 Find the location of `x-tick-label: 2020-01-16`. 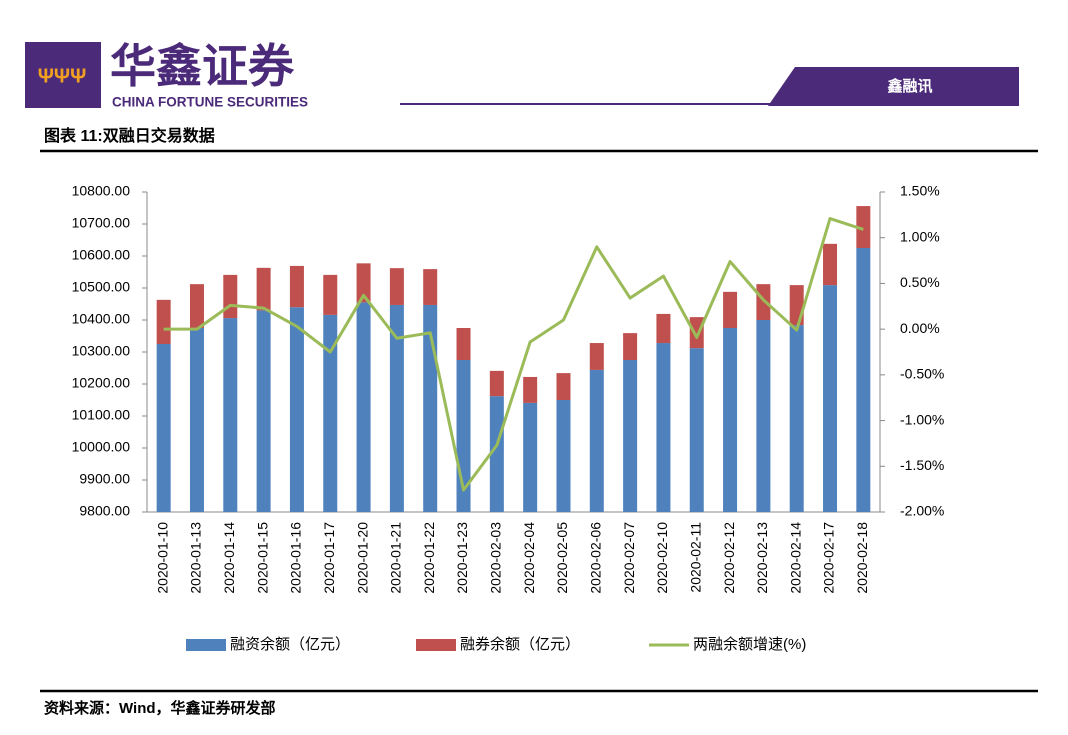

x-tick-label: 2020-01-16 is located at coordinates (296, 558).